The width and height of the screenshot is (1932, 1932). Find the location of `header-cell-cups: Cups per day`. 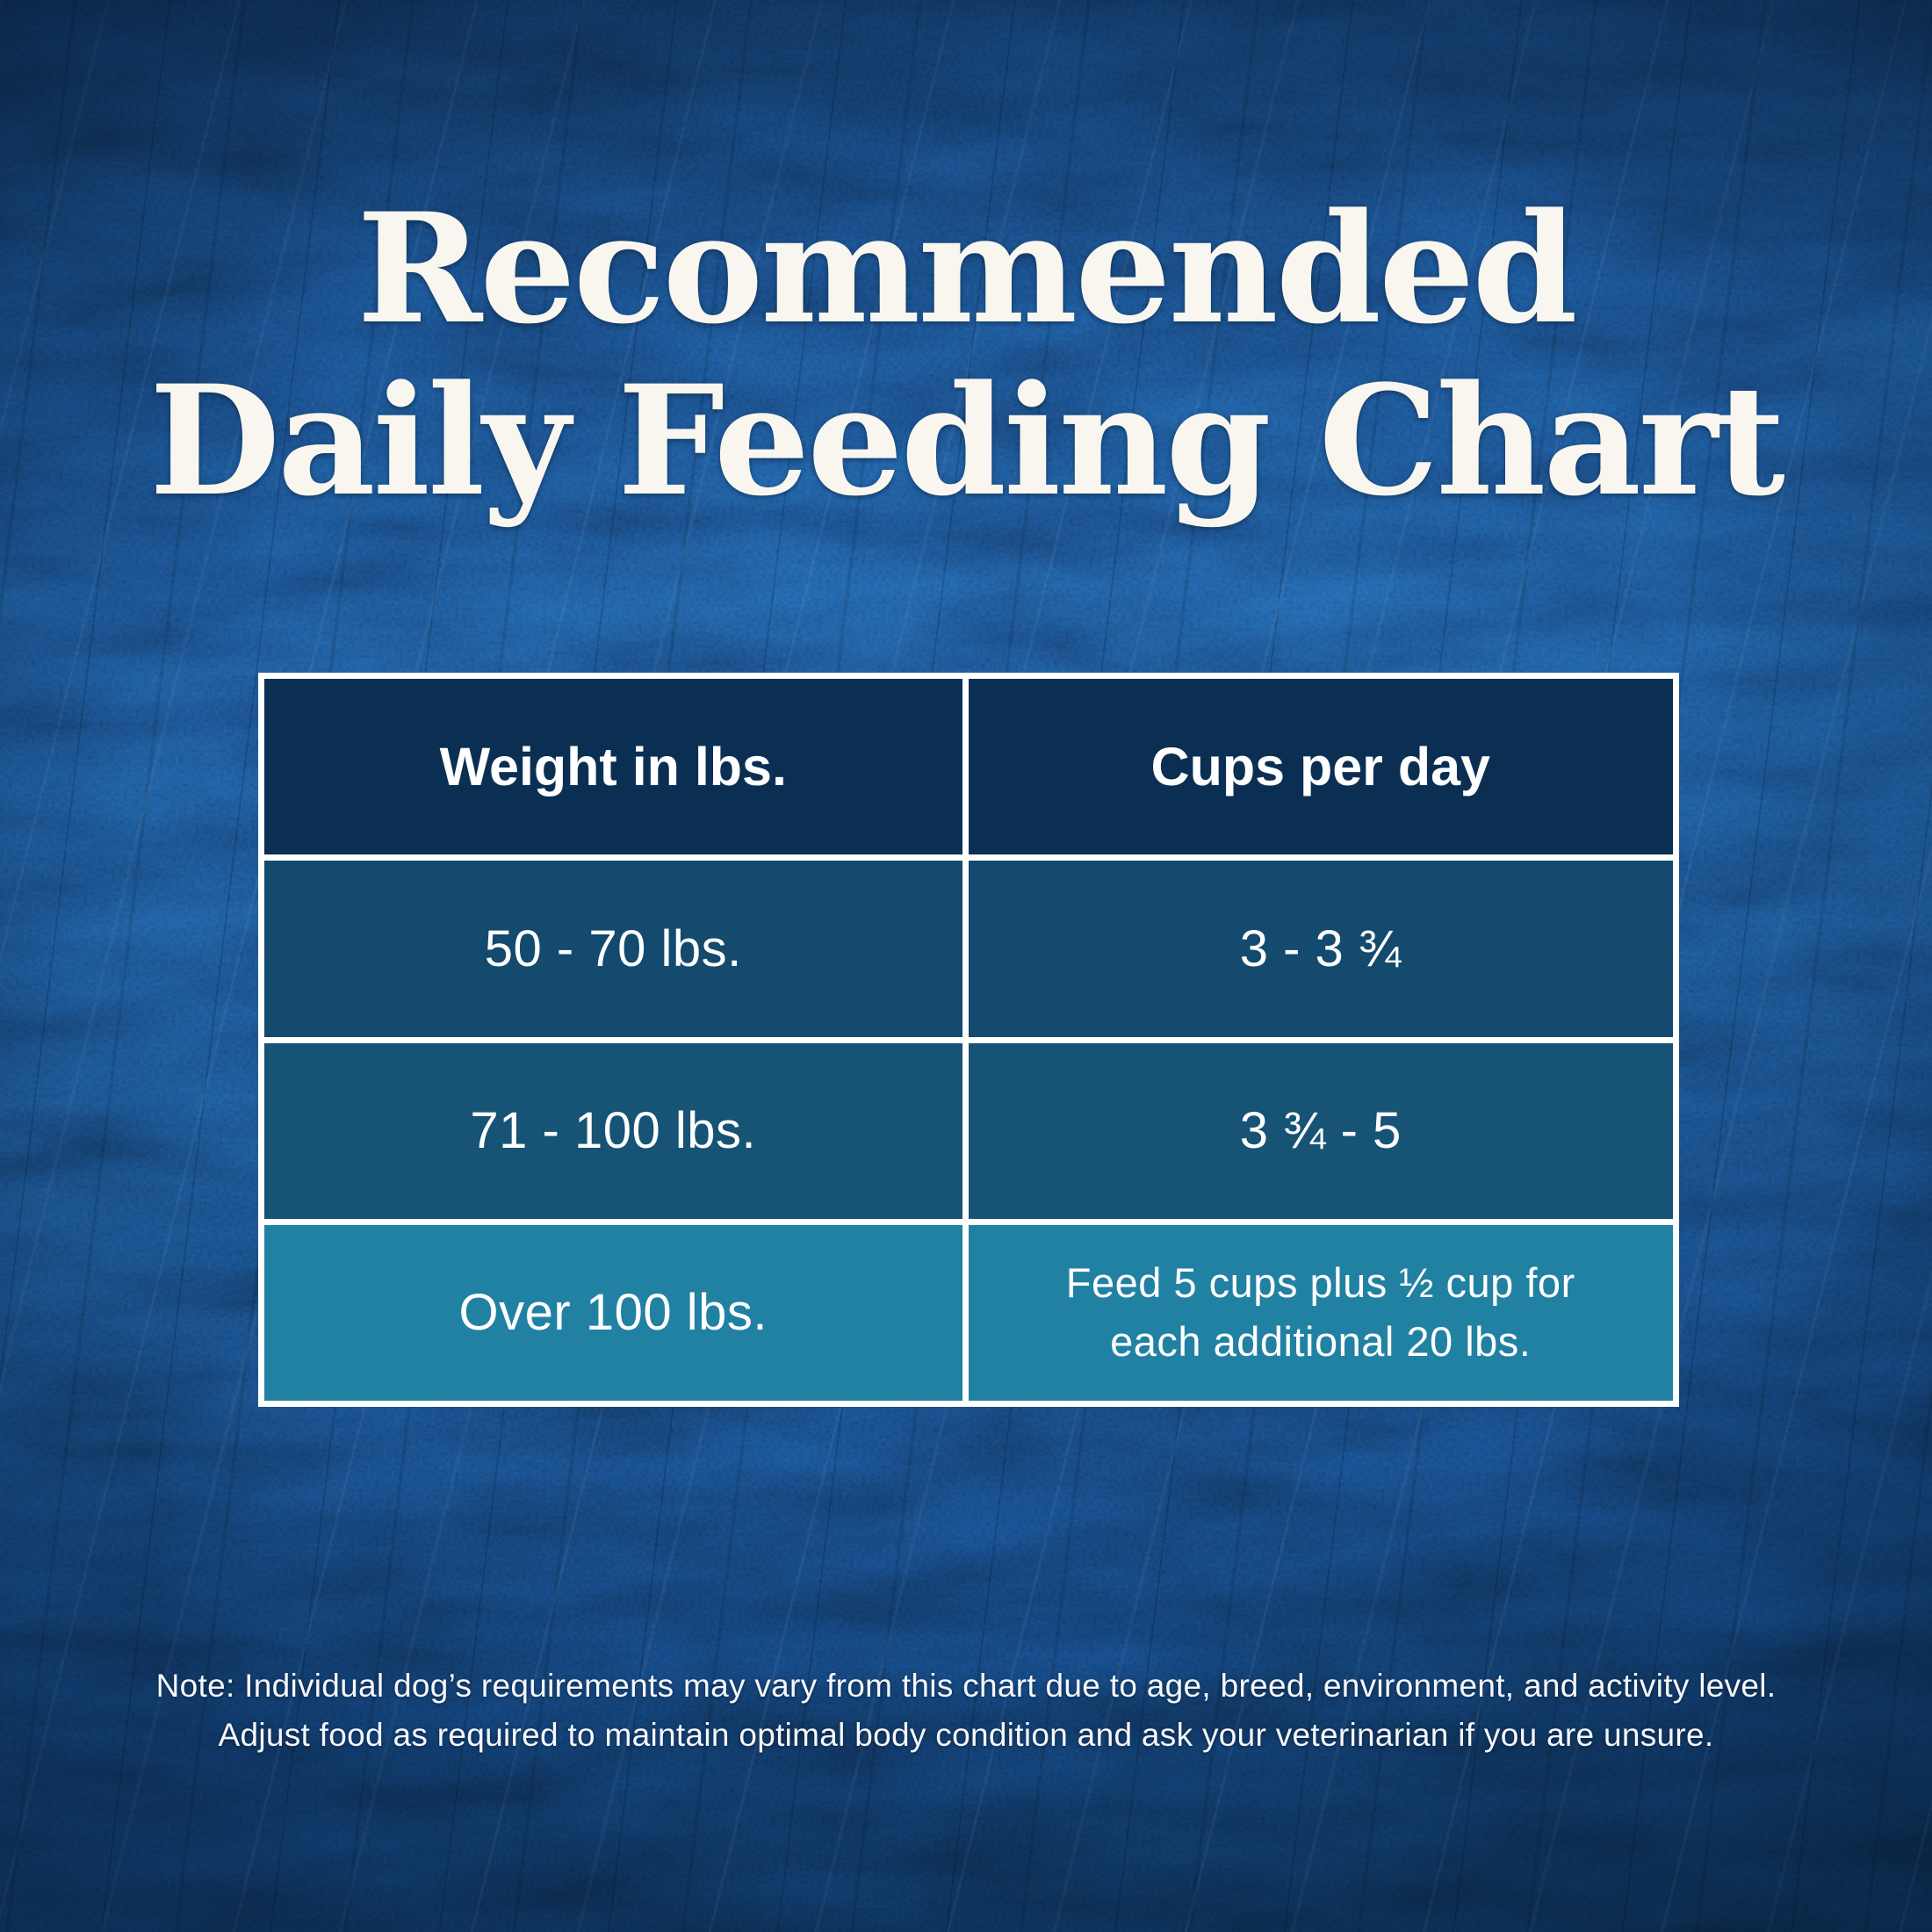

header-cell-cups: Cups per day is located at coordinates (1321, 767).